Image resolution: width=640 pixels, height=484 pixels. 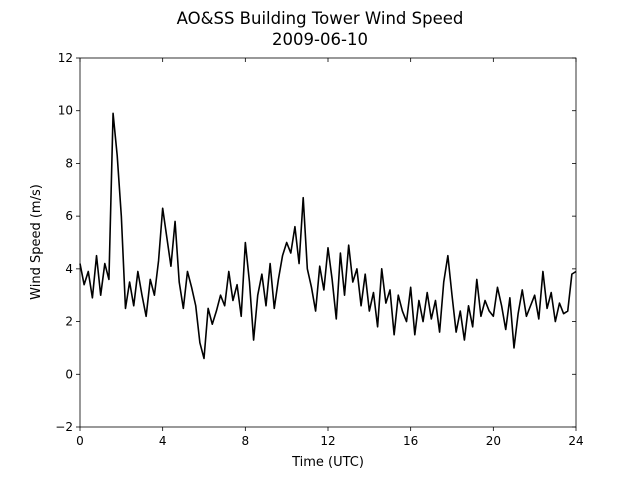 I want to click on y-tick-label: 2, so click(x=69, y=322).